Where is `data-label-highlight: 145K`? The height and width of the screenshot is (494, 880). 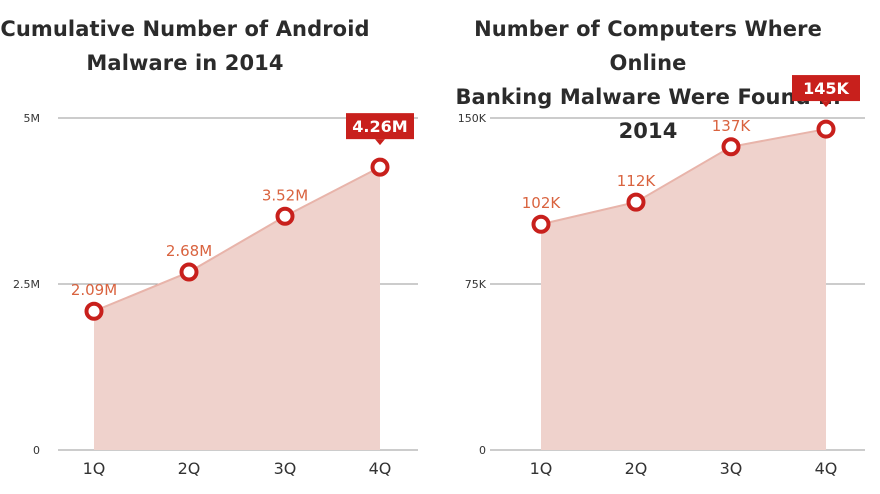
data-label-highlight: 145K is located at coordinates (826, 88).